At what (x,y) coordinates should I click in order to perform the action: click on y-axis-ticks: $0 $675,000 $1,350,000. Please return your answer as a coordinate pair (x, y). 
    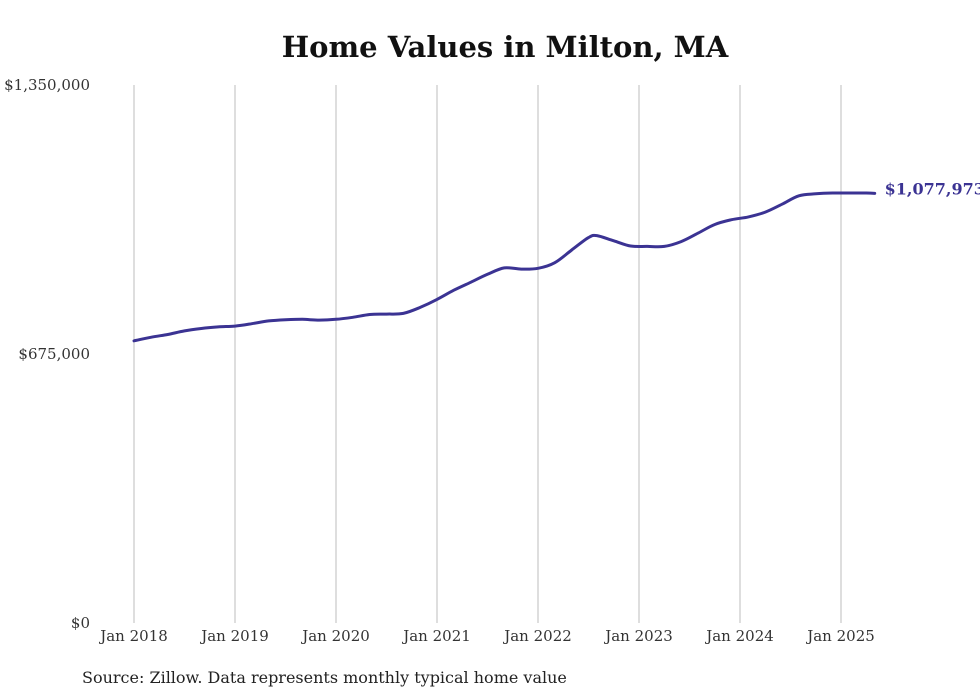
    Looking at the image, I should click on (47, 354).